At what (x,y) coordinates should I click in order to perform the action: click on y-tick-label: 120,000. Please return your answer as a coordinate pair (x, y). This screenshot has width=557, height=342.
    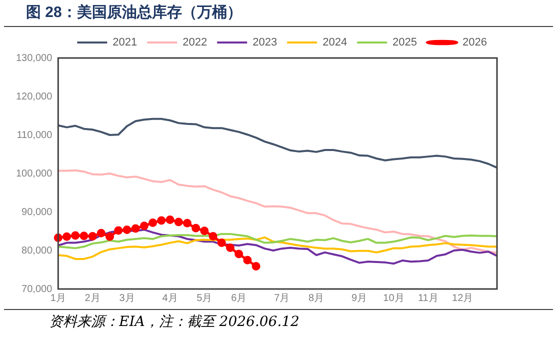
    Looking at the image, I should click on (34, 96).